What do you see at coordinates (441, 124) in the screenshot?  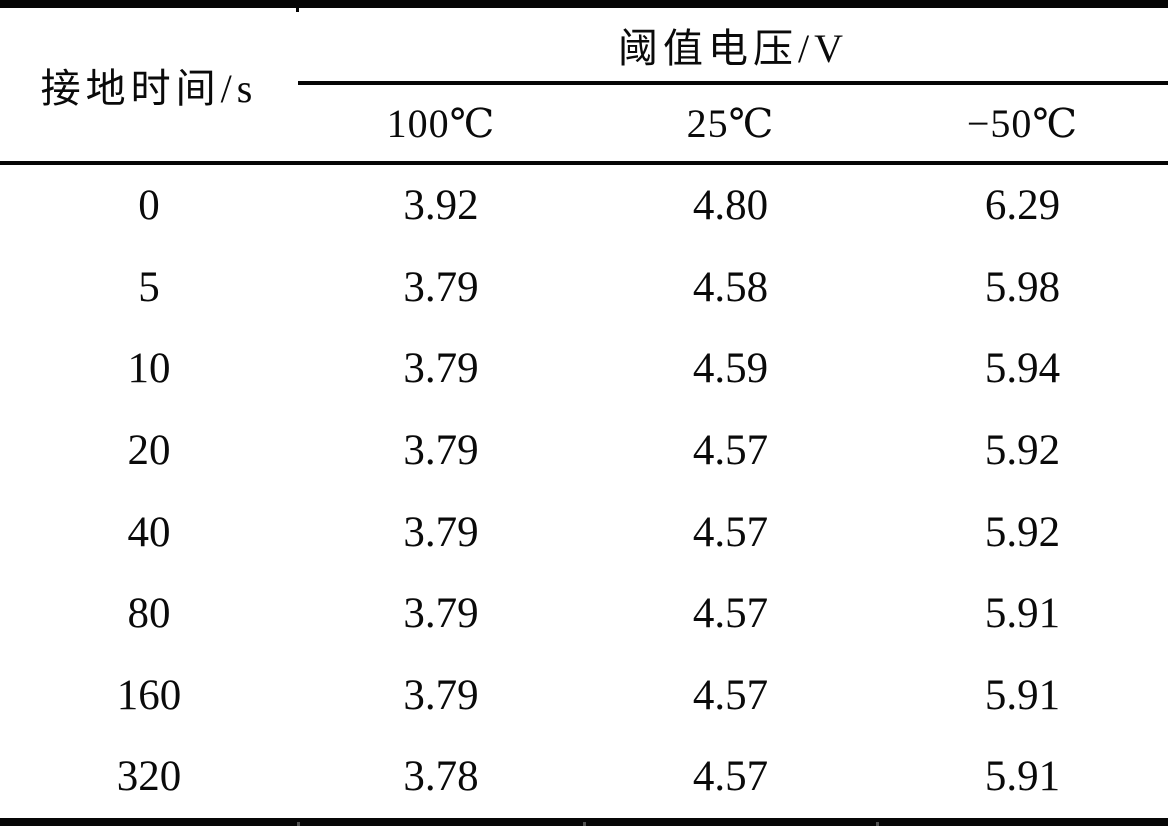 I see `column-header-100c: 100℃` at bounding box center [441, 124].